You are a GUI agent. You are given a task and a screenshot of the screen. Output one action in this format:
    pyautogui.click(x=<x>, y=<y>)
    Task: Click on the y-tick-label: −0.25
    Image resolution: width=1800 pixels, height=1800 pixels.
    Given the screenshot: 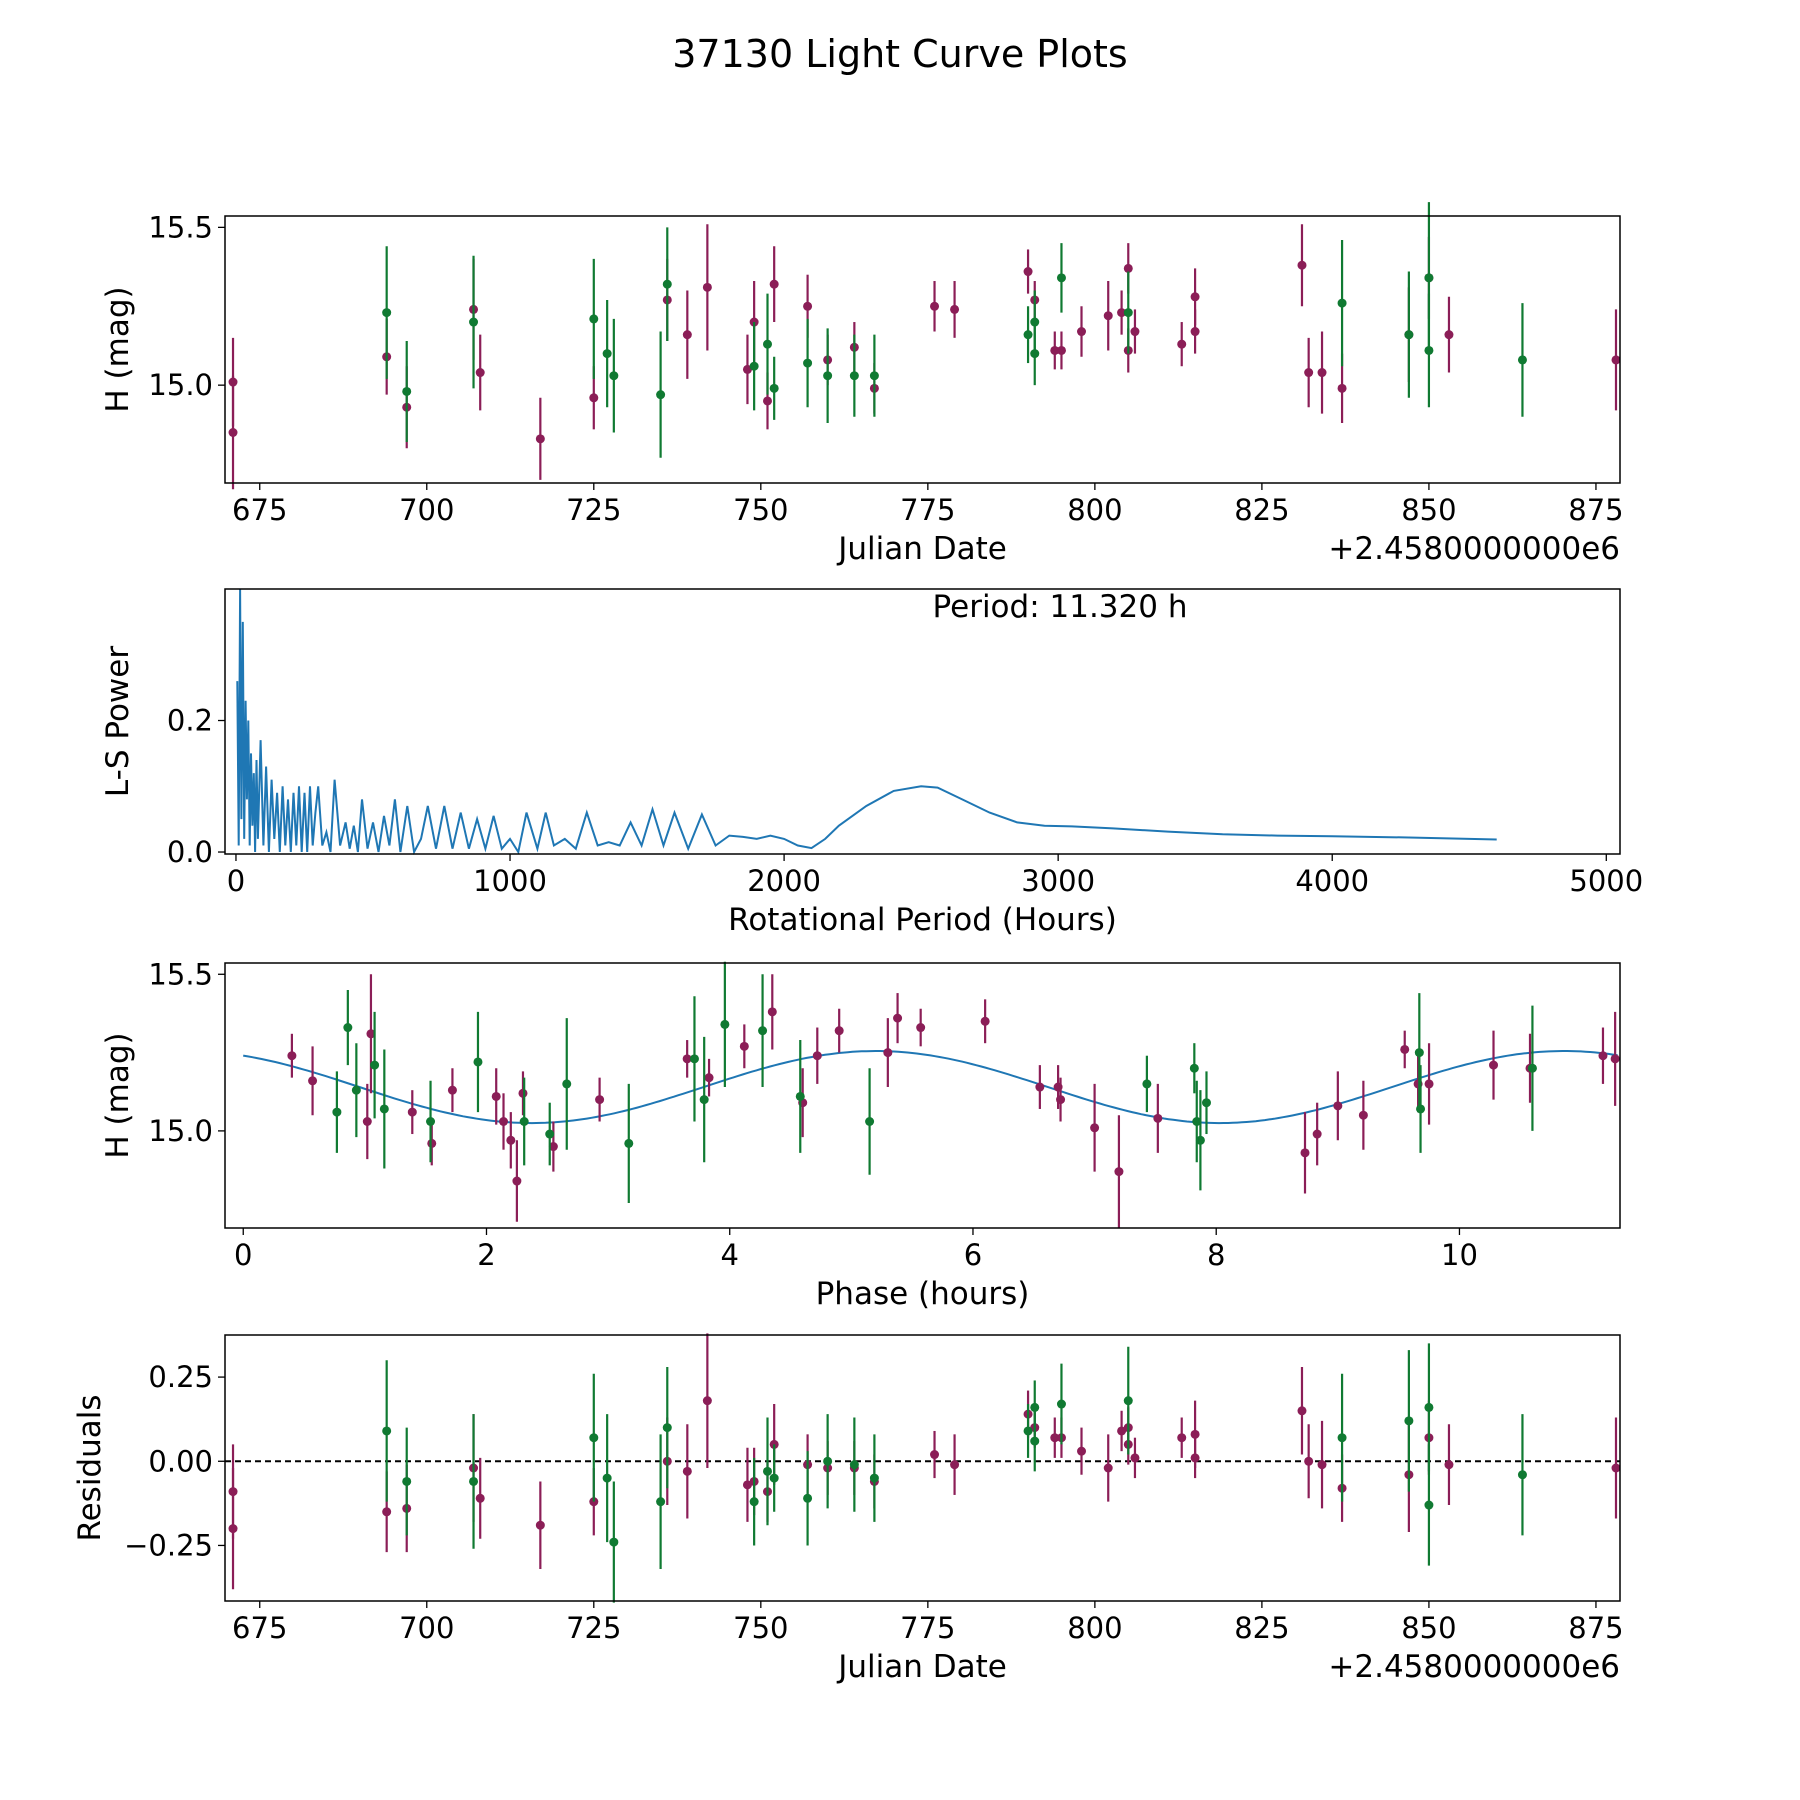 What is the action you would take?
    pyautogui.click(x=168, y=1545)
    